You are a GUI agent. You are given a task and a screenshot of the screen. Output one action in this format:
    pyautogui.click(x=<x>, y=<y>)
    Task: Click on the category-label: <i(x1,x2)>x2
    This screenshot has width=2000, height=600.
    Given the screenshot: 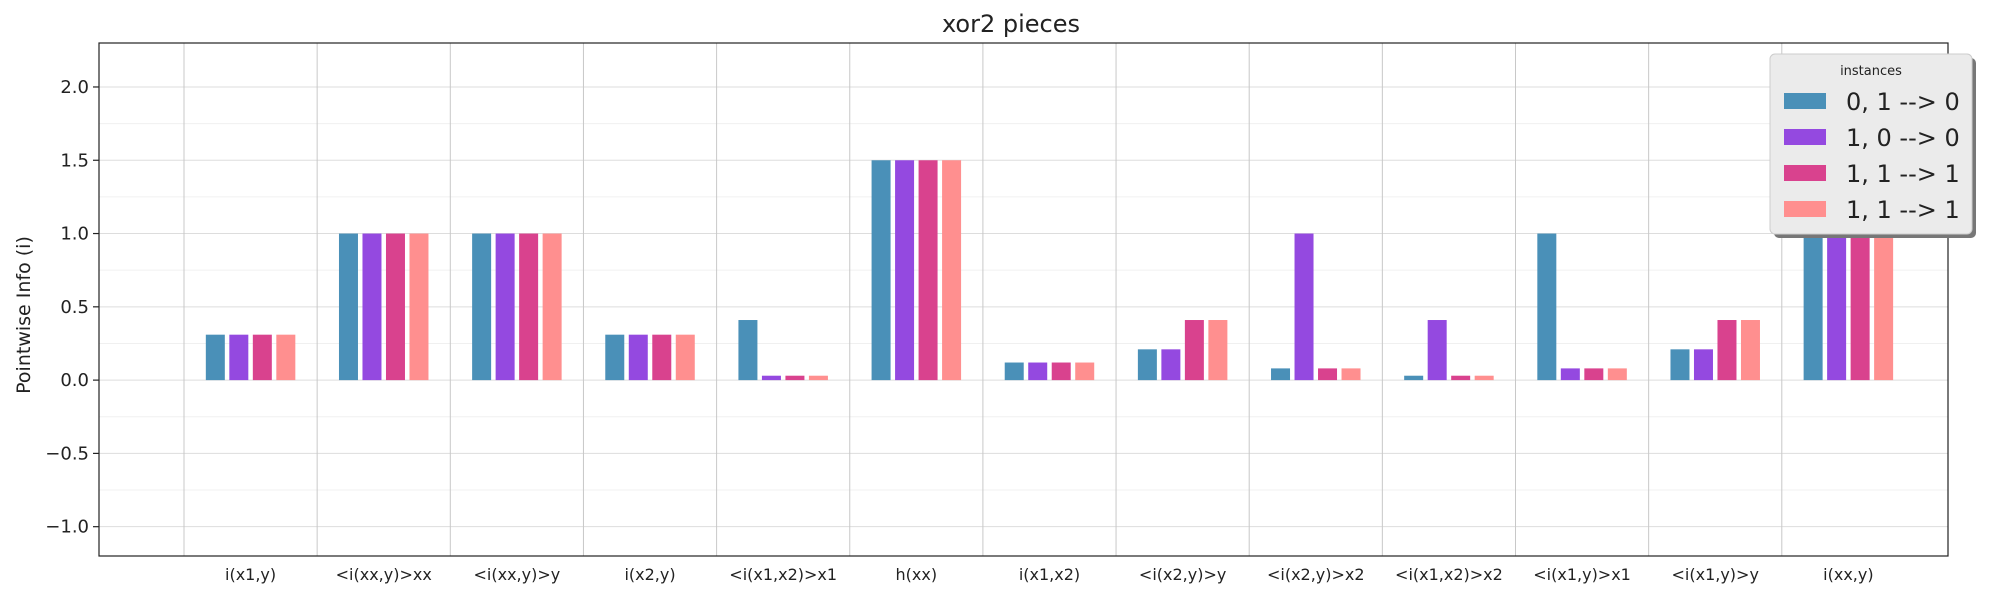 What is the action you would take?
    pyautogui.click(x=1449, y=574)
    